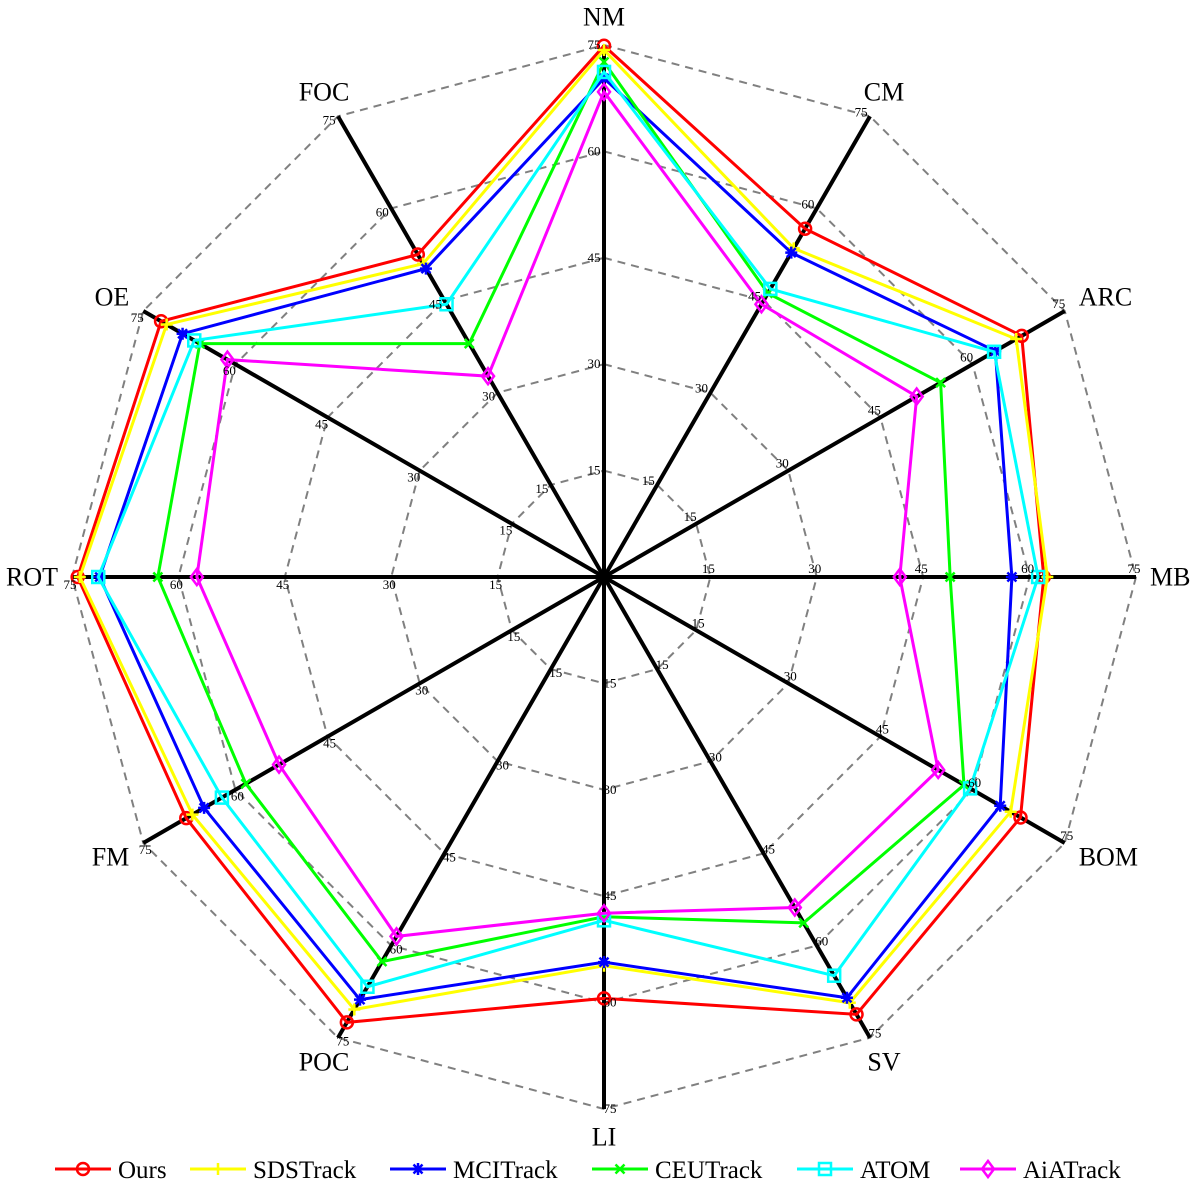 Image resolution: width=1194 pixels, height=1188 pixels. What do you see at coordinates (1072, 1170) in the screenshot?
I see `legend-label: AiATrack` at bounding box center [1072, 1170].